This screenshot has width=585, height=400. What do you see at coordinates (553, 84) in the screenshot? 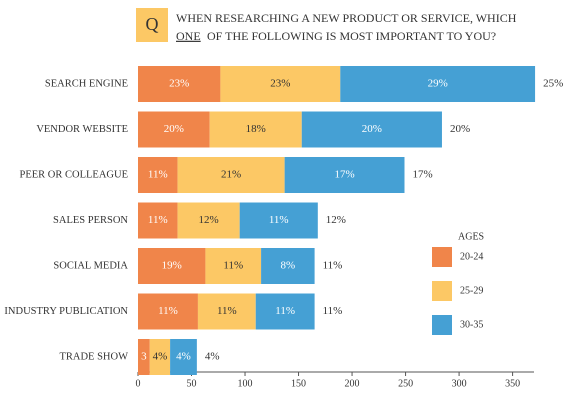
I see `total-label: 25%` at bounding box center [553, 84].